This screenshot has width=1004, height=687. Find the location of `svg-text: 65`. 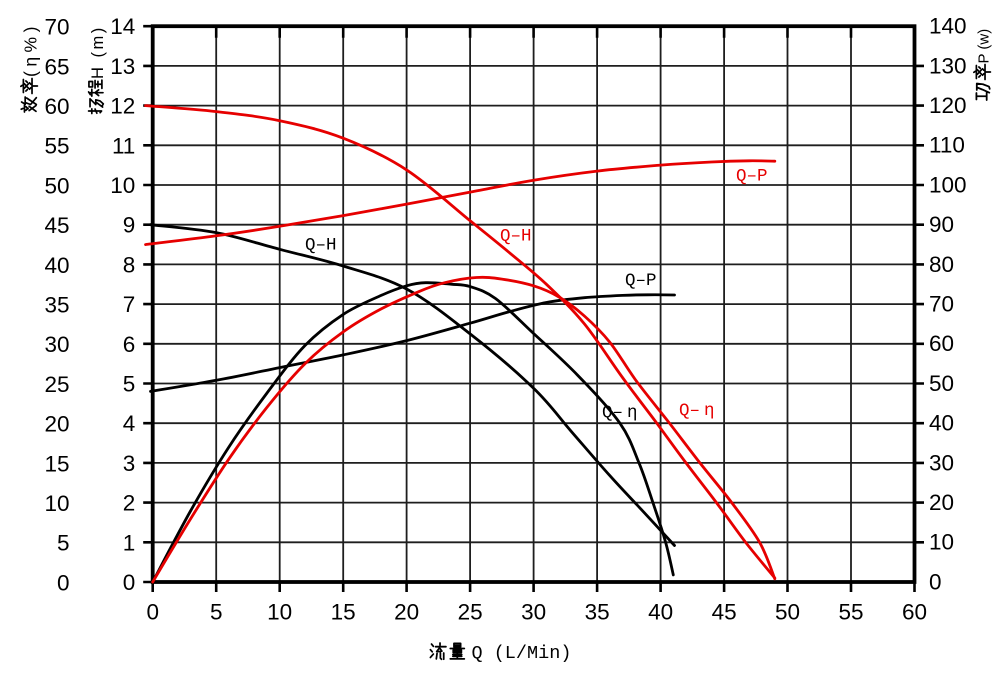

svg-text: 65 is located at coordinates (56, 66).